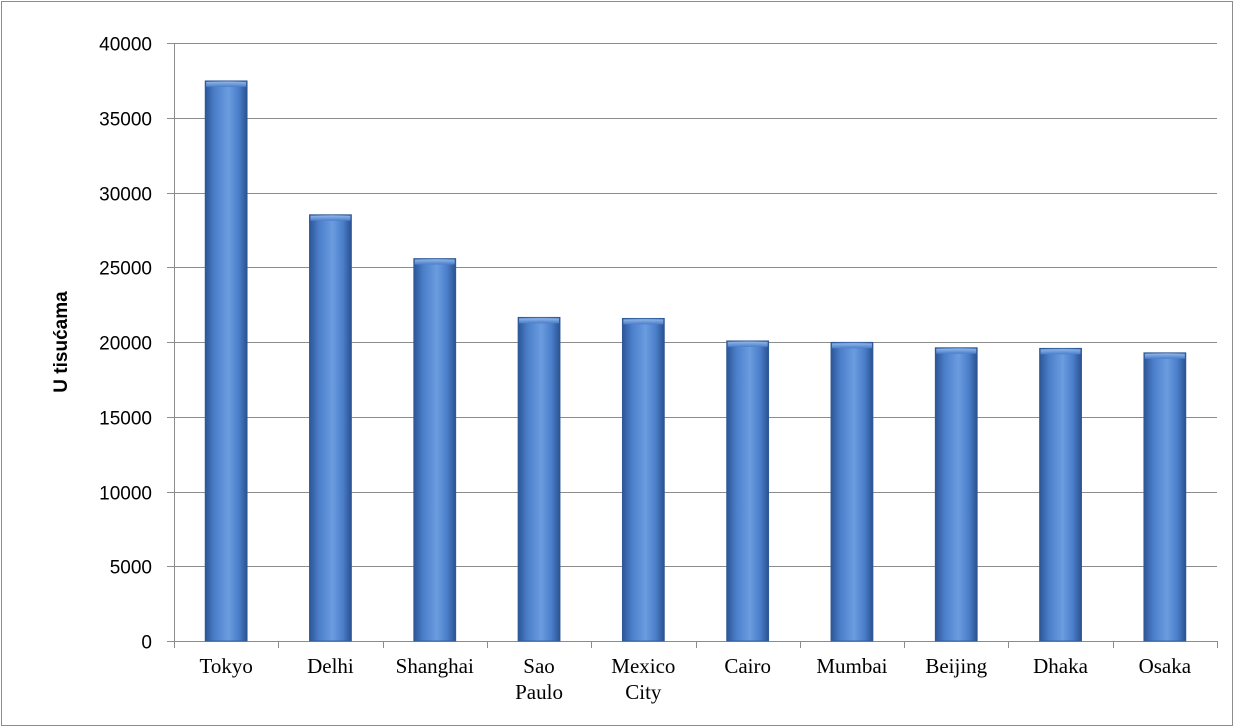 The width and height of the screenshot is (1235, 728). What do you see at coordinates (643, 666) in the screenshot?
I see `x-tick-label-line: Mexico` at bounding box center [643, 666].